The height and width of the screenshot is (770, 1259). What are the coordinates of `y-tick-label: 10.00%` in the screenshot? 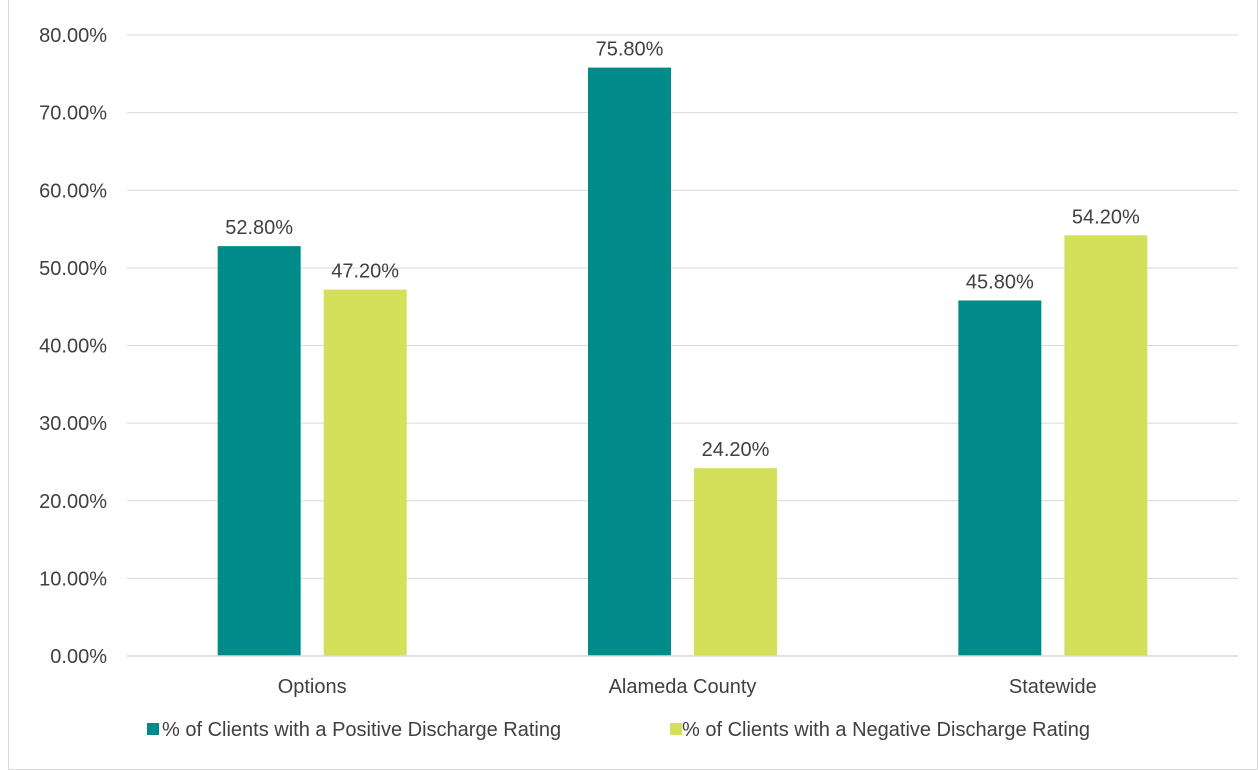 It's located at (73, 579).